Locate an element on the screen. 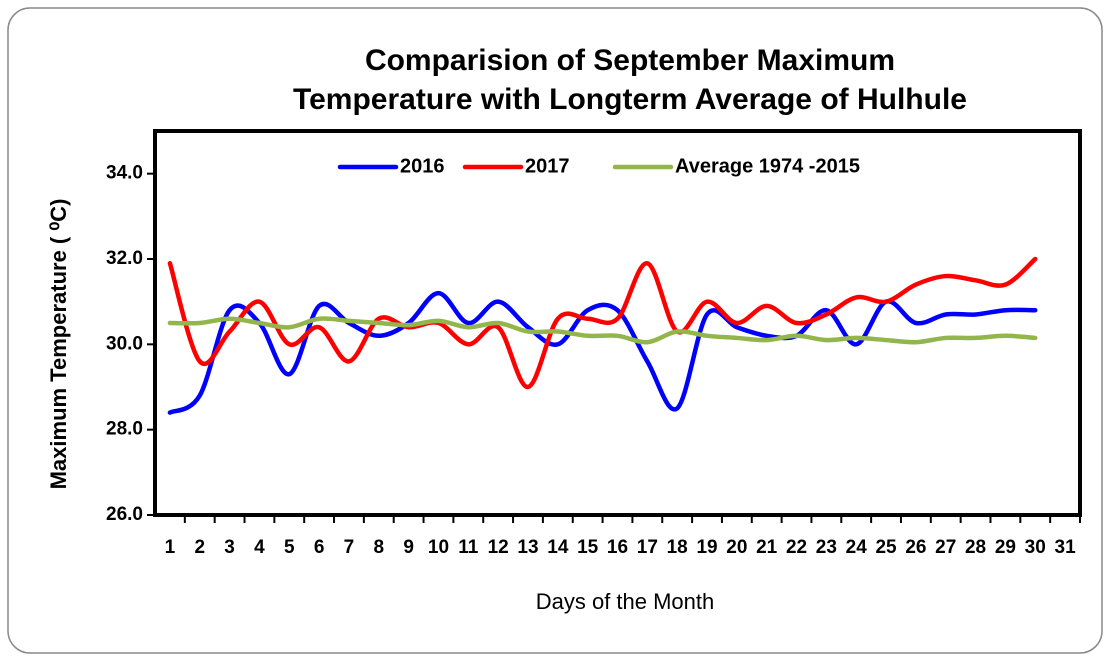 The image size is (1110, 659). x-tick-label: 2 is located at coordinates (199, 547).